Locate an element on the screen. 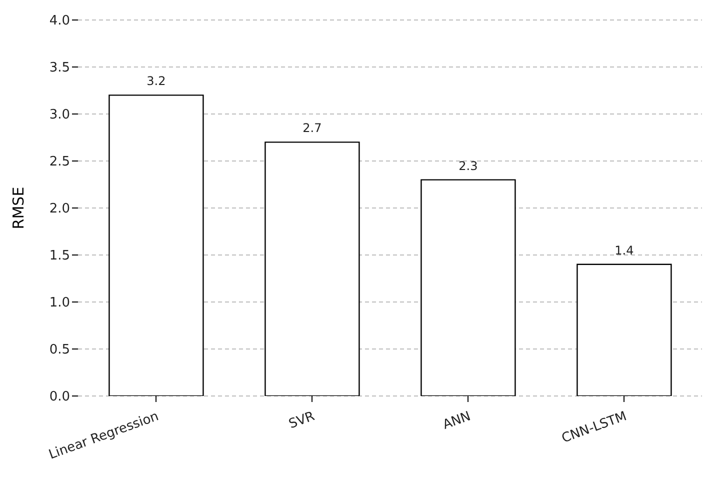  y-axis-title: RMSE is located at coordinates (18, 208).